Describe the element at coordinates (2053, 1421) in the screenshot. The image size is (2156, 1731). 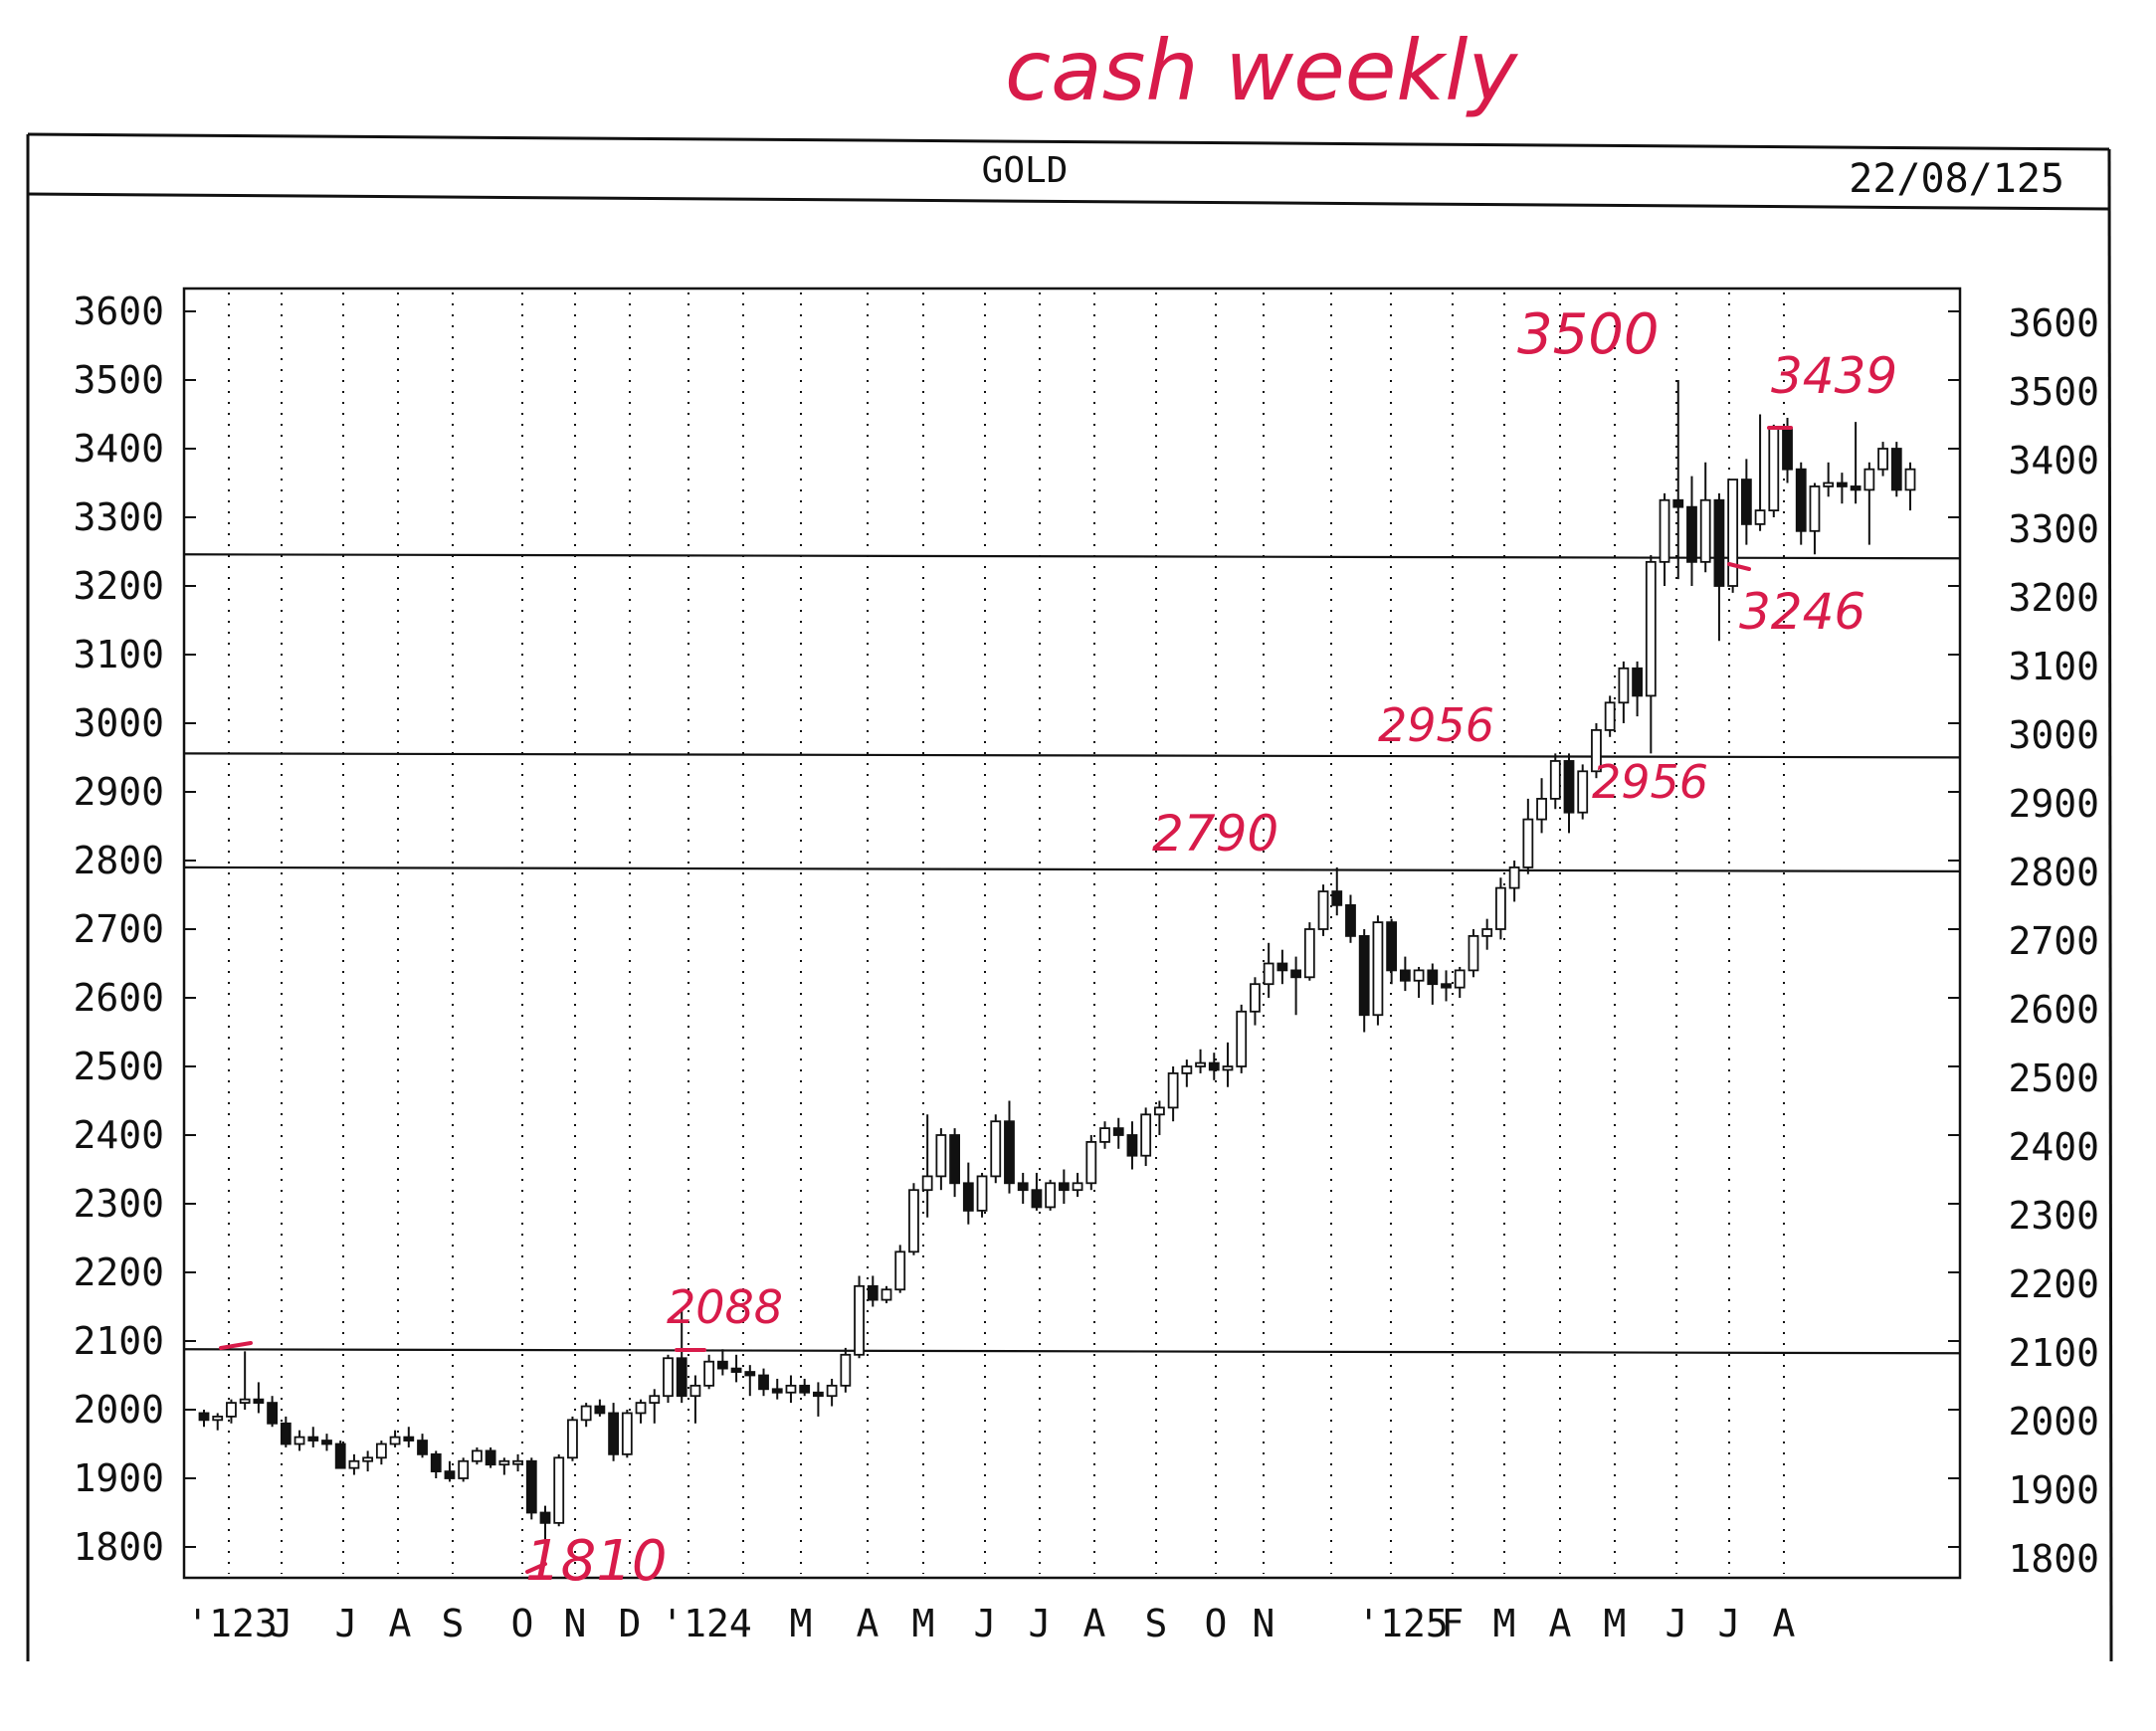
I see `y-tick-label-right: 2000` at that location.